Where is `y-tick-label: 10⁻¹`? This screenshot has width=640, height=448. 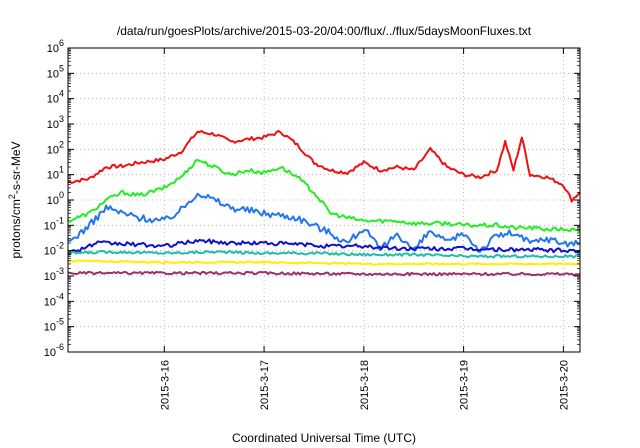 y-tick-label: 10⁻¹ is located at coordinates (54, 223).